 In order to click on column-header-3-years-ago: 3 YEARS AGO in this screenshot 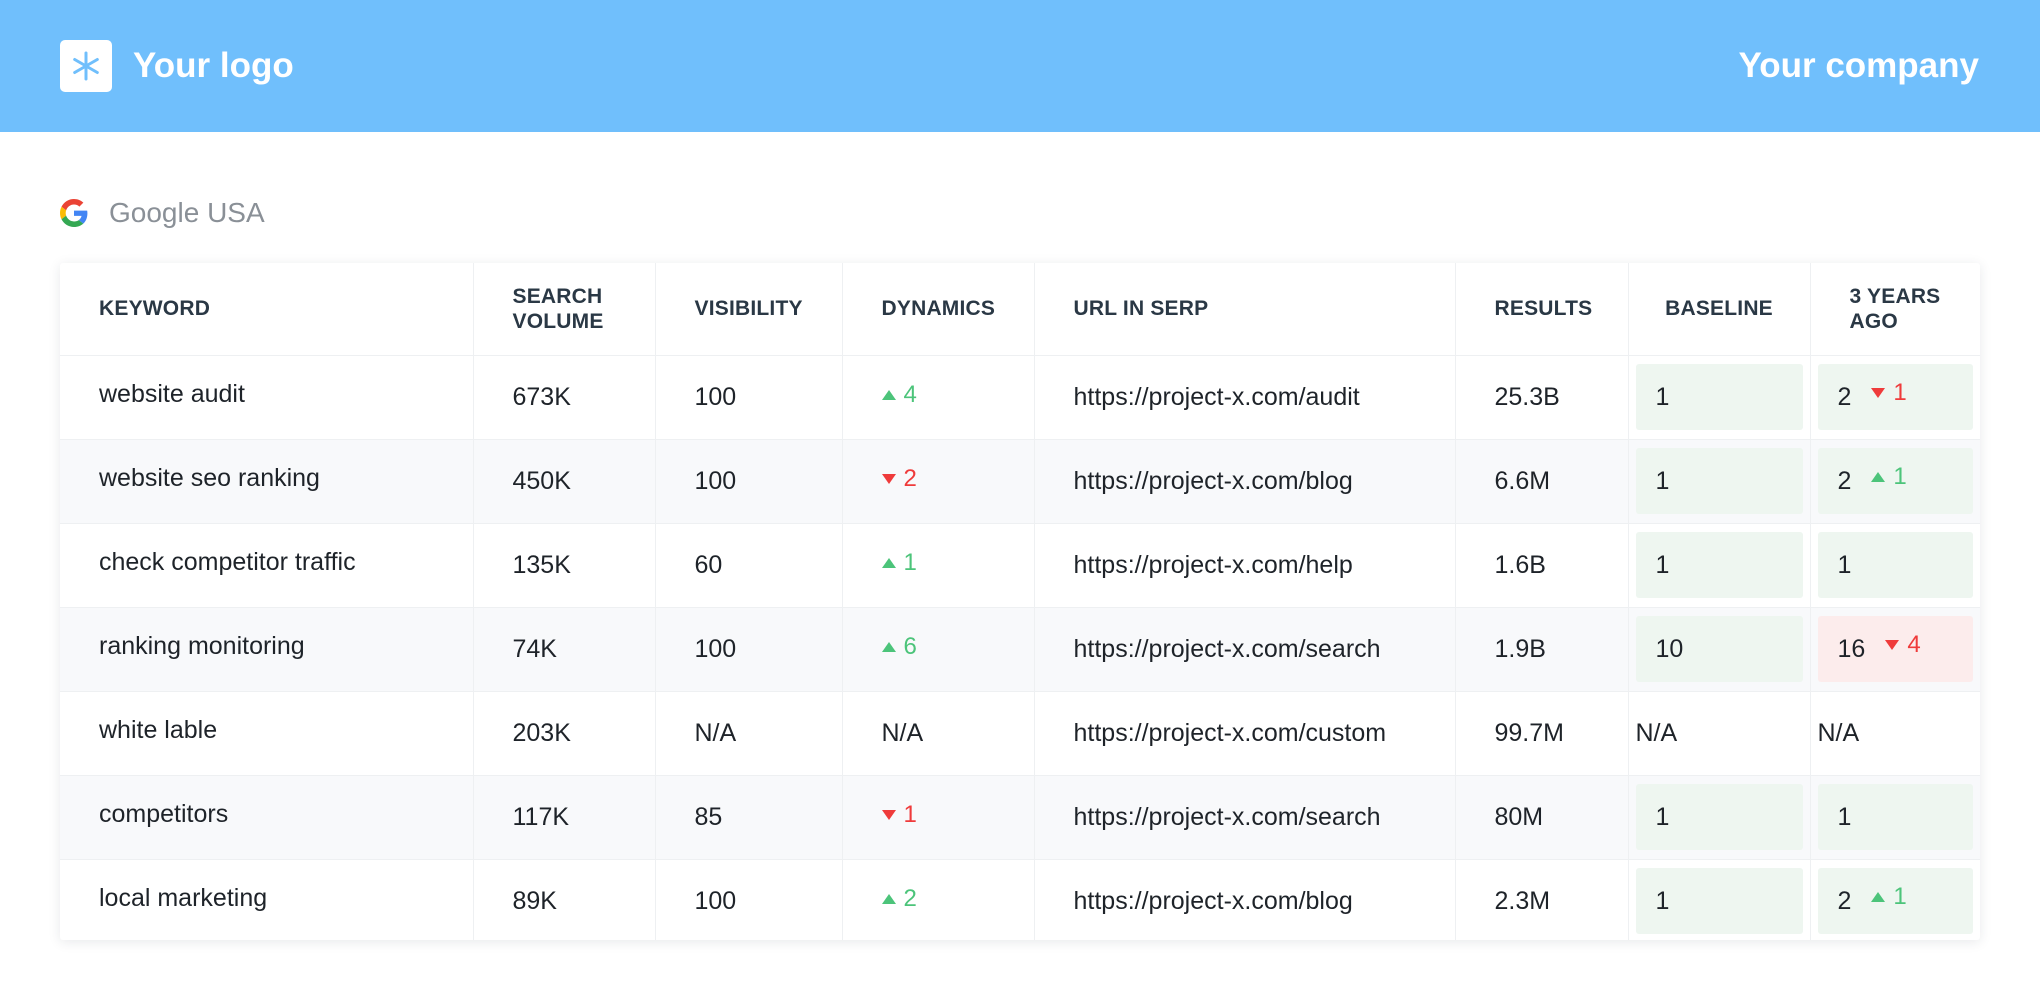, I will do `click(1895, 309)`.